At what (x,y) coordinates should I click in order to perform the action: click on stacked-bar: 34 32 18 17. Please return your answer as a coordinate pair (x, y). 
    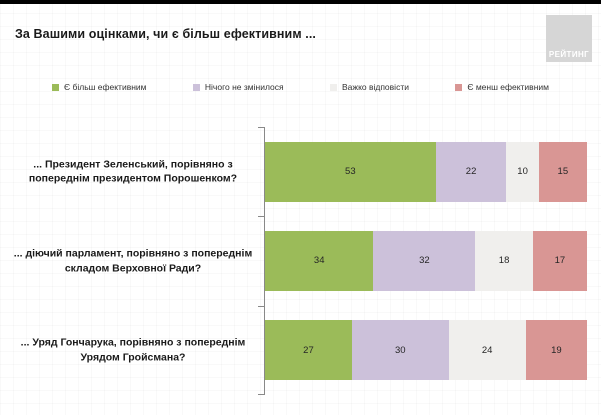
    Looking at the image, I should click on (426, 260).